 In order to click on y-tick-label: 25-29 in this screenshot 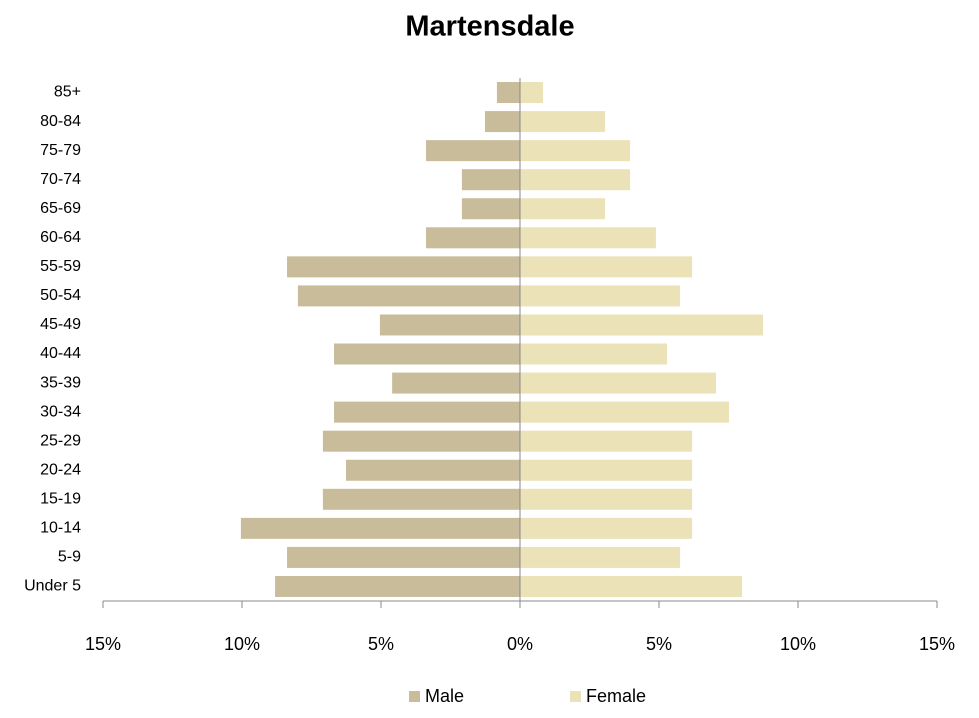, I will do `click(60, 440)`.